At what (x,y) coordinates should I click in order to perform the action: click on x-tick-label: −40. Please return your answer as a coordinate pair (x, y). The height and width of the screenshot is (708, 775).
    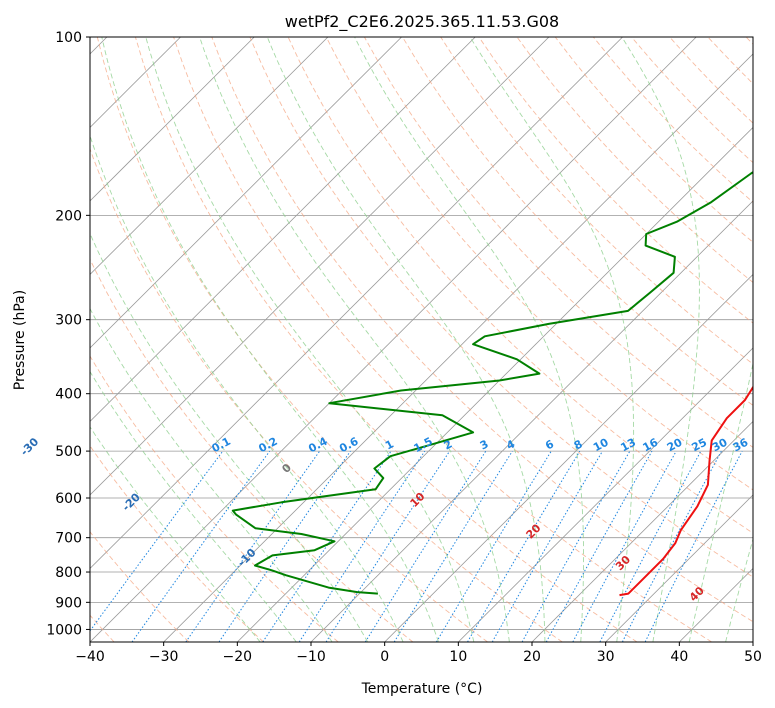
    Looking at the image, I should click on (90, 657).